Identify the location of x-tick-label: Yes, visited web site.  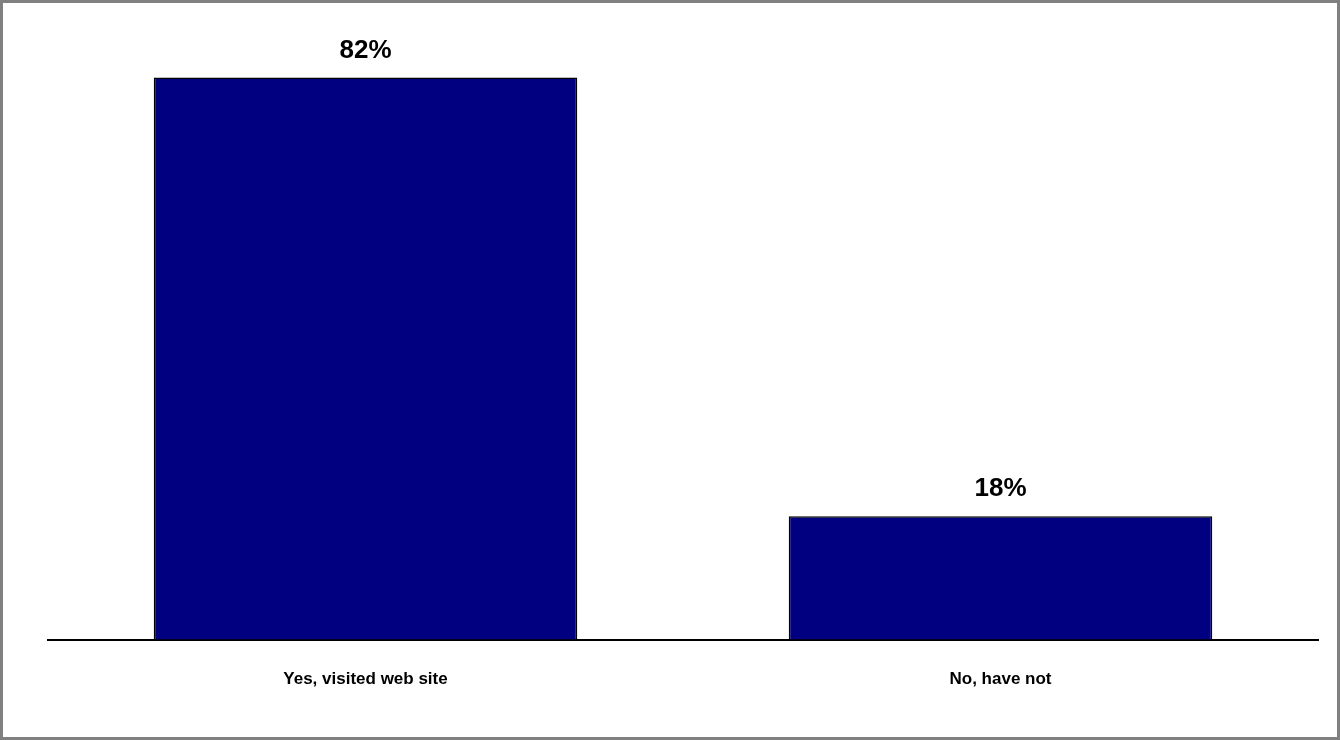
(365, 679).